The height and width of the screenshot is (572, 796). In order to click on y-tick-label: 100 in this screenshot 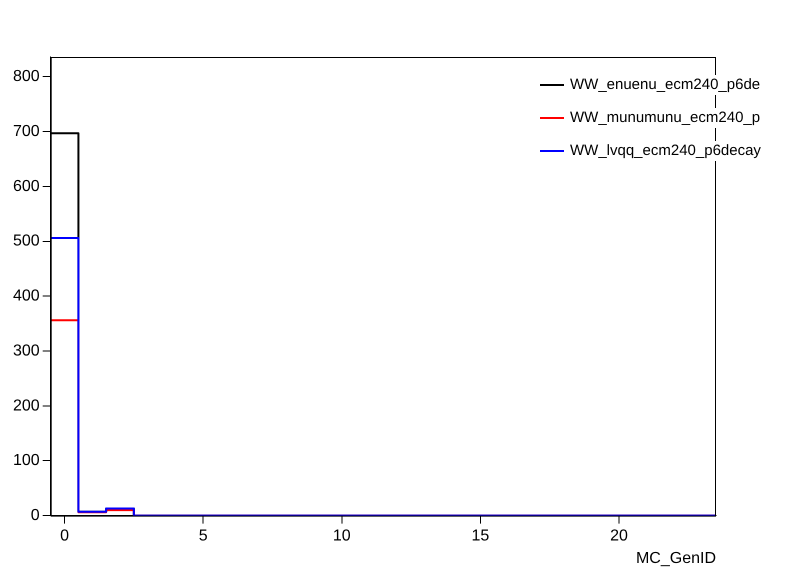, I will do `click(26, 461)`.